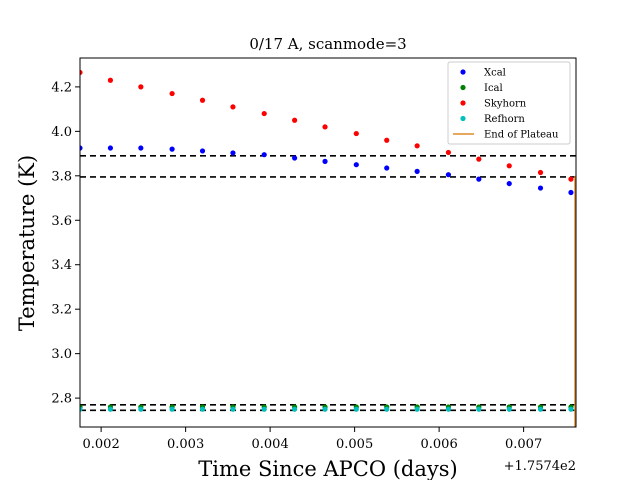  What do you see at coordinates (354, 444) in the screenshot?
I see `x-tick-label: 0.005` at bounding box center [354, 444].